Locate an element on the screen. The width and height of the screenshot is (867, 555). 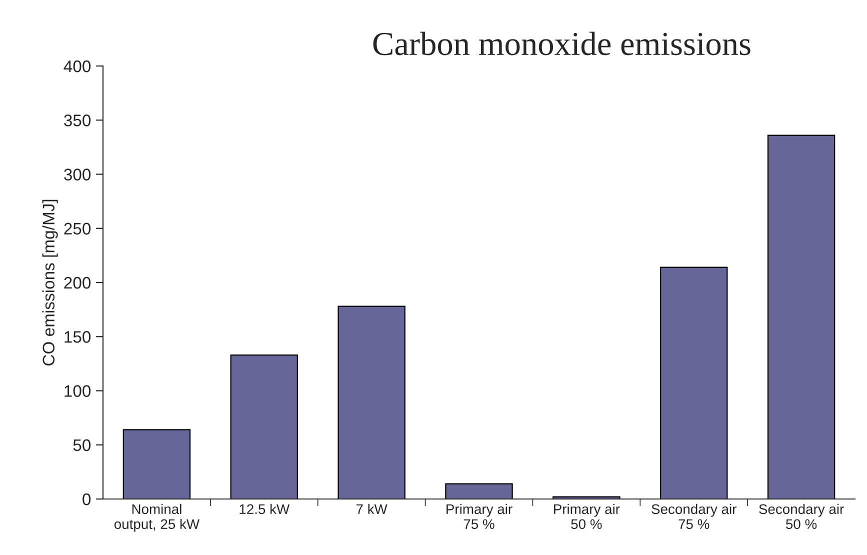
y-tick-label: 0 is located at coordinates (86, 499).